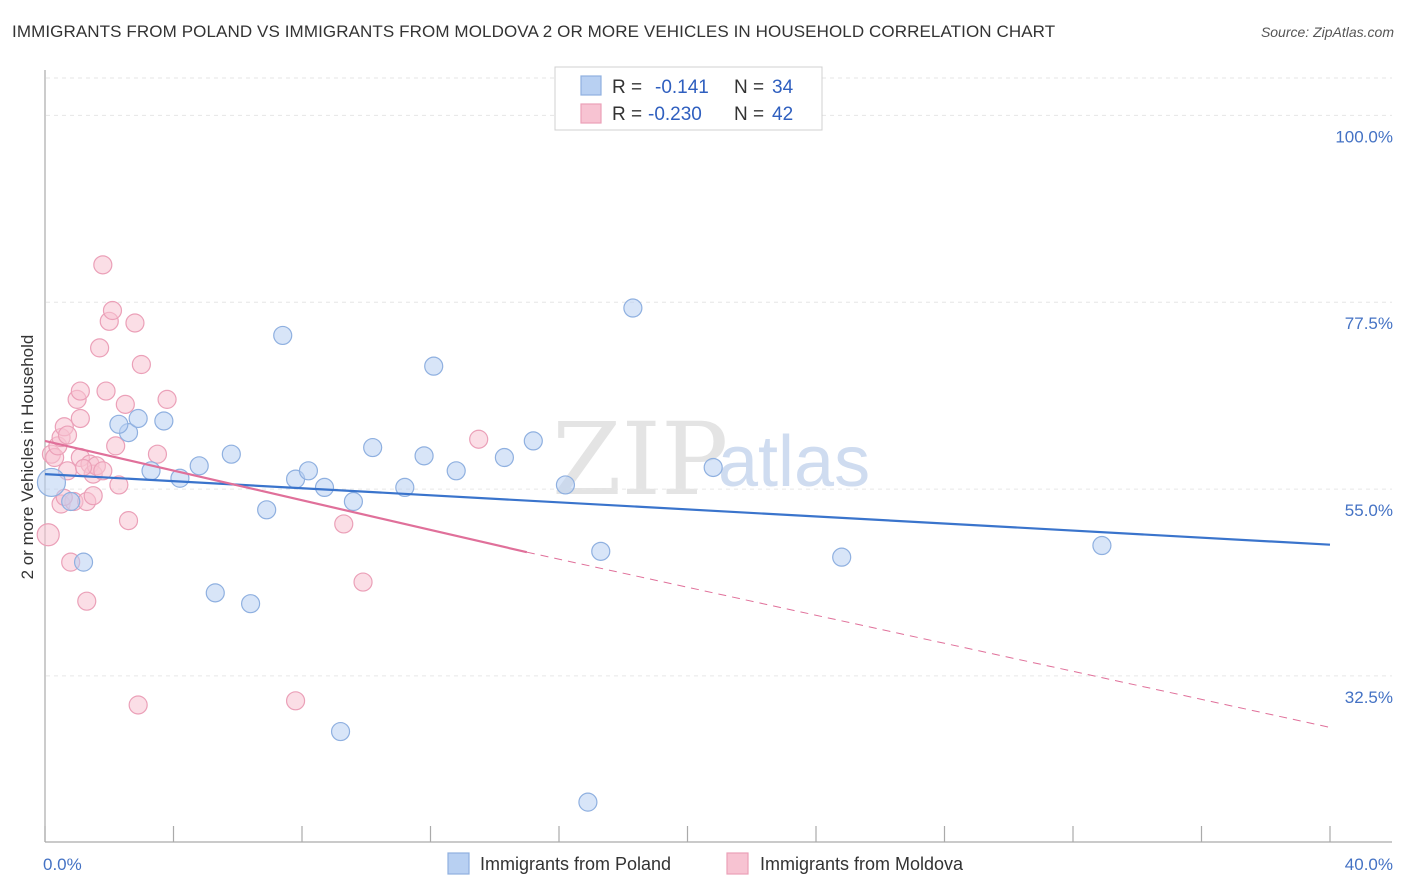 This screenshot has width=1406, height=892. Describe the element at coordinates (1364, 417) in the screenshot. I see `y-tick-labels: 32.5% 55.0% 77.5% 100.0%` at that location.